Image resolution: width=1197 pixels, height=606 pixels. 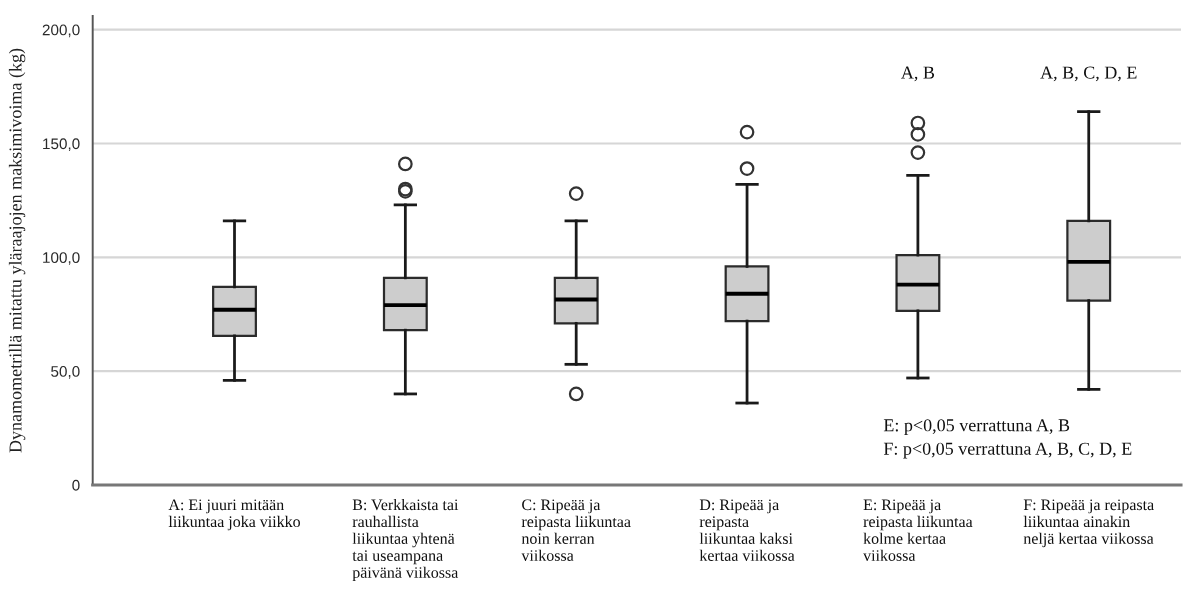 I want to click on x-tick-label: C: Ripeää ja reipasta liikuntaa noin kerran viikossa, so click(x=576, y=530).